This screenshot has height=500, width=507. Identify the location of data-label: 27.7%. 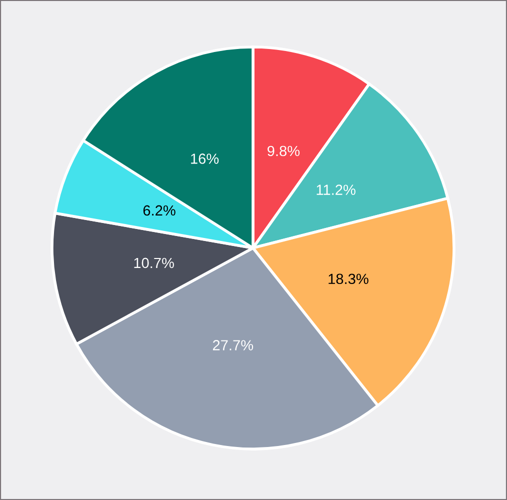
(233, 345).